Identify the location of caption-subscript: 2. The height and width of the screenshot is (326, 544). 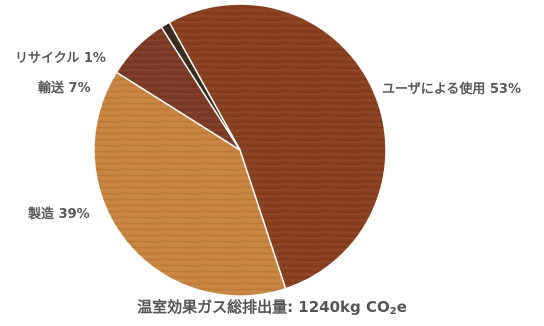
(393, 311).